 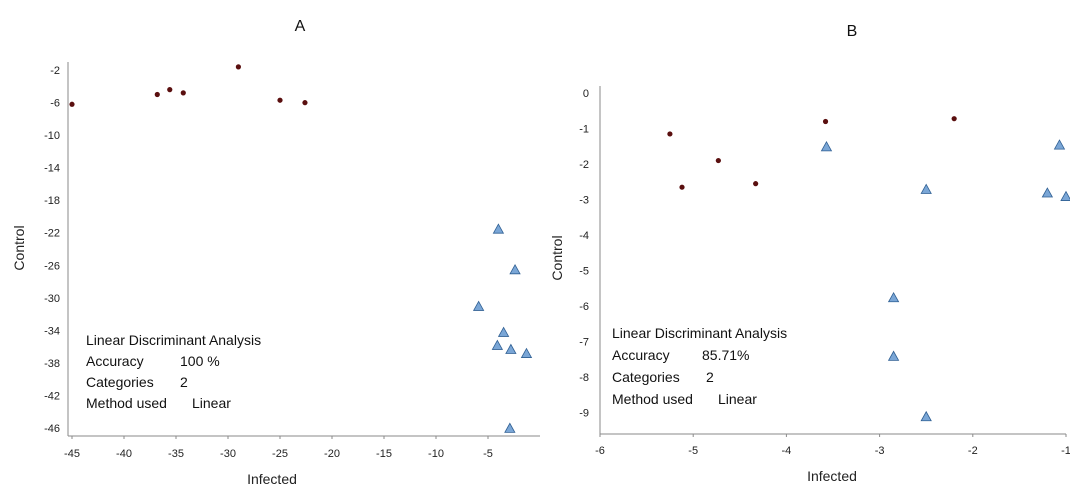 I want to click on panel-a-method-label: Method used, so click(x=126, y=403).